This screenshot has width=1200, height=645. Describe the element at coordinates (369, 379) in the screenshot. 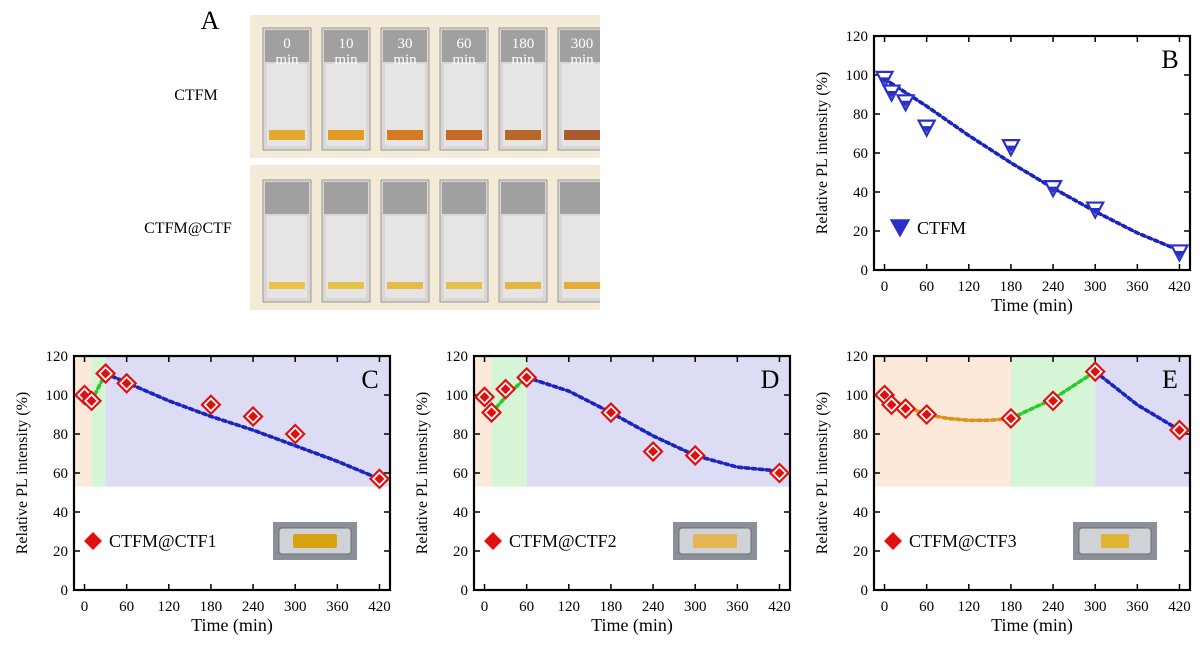

I see `panel-label-c: C` at that location.